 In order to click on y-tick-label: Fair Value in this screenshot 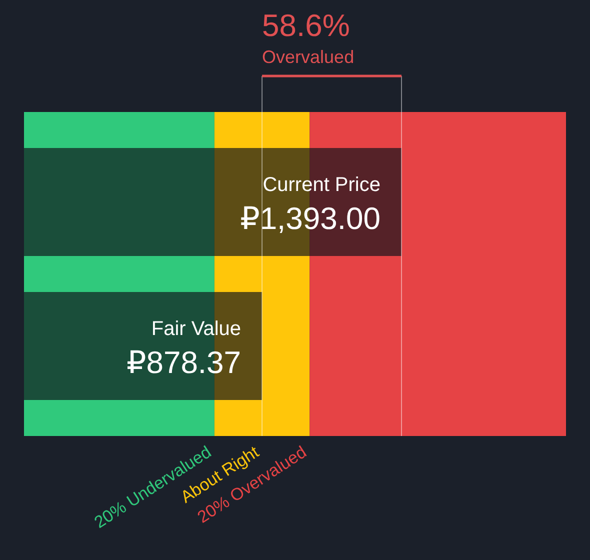, I will do `click(196, 329)`.